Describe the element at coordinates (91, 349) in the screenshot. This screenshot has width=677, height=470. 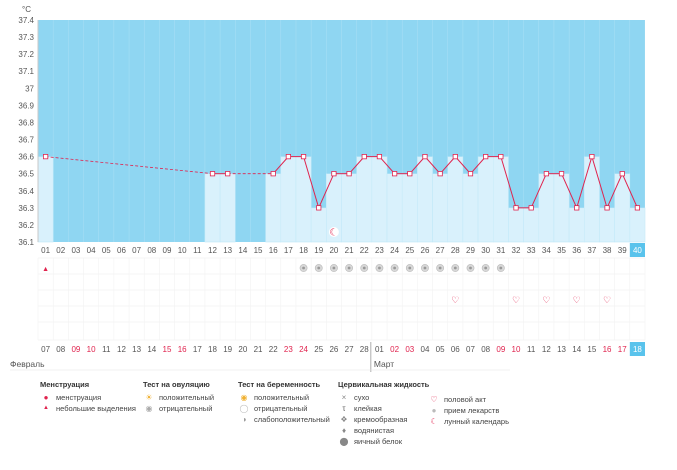
I see `date-label: 10` at that location.